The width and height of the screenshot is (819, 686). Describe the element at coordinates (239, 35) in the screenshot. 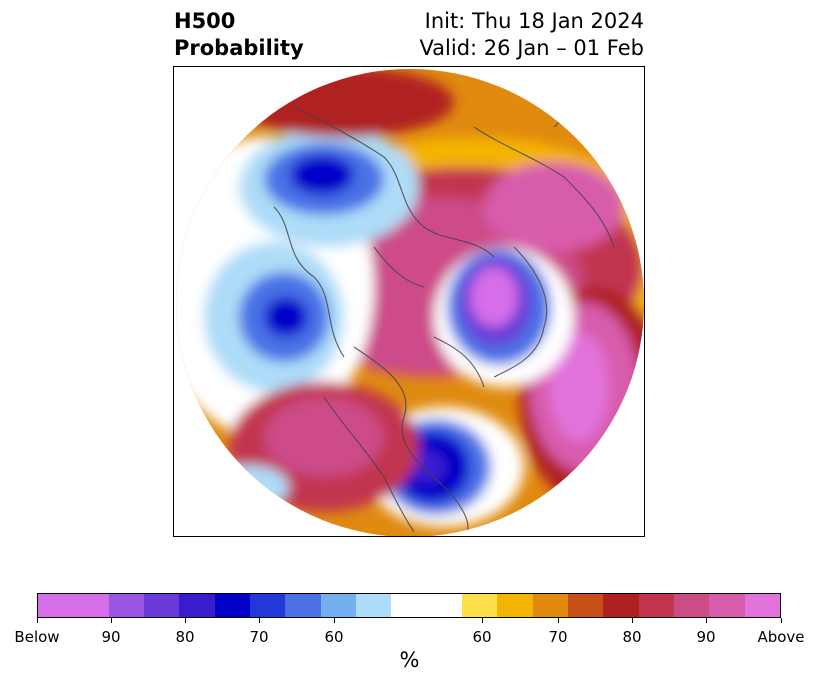

I see `map-title: H500 Probability` at that location.